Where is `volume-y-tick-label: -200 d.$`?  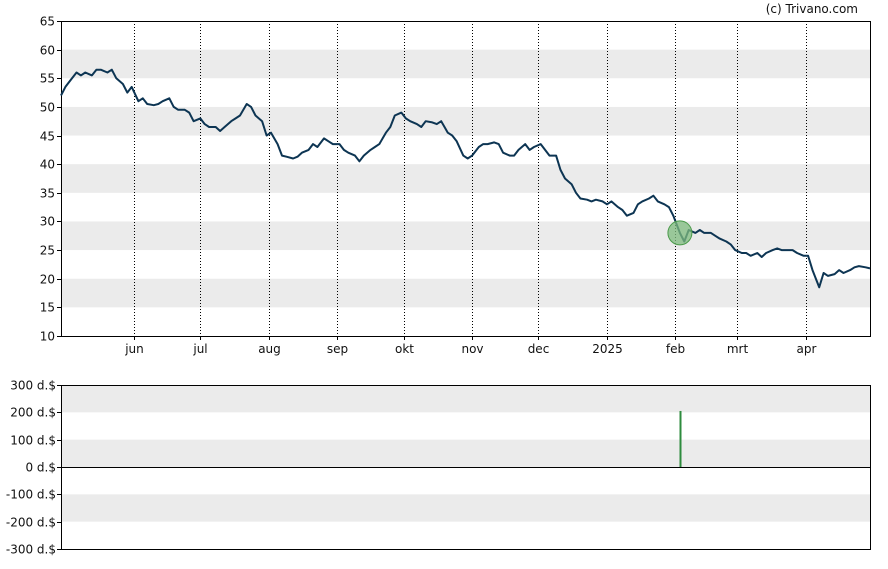 volume-y-tick-label: -200 d.$ is located at coordinates (31, 523).